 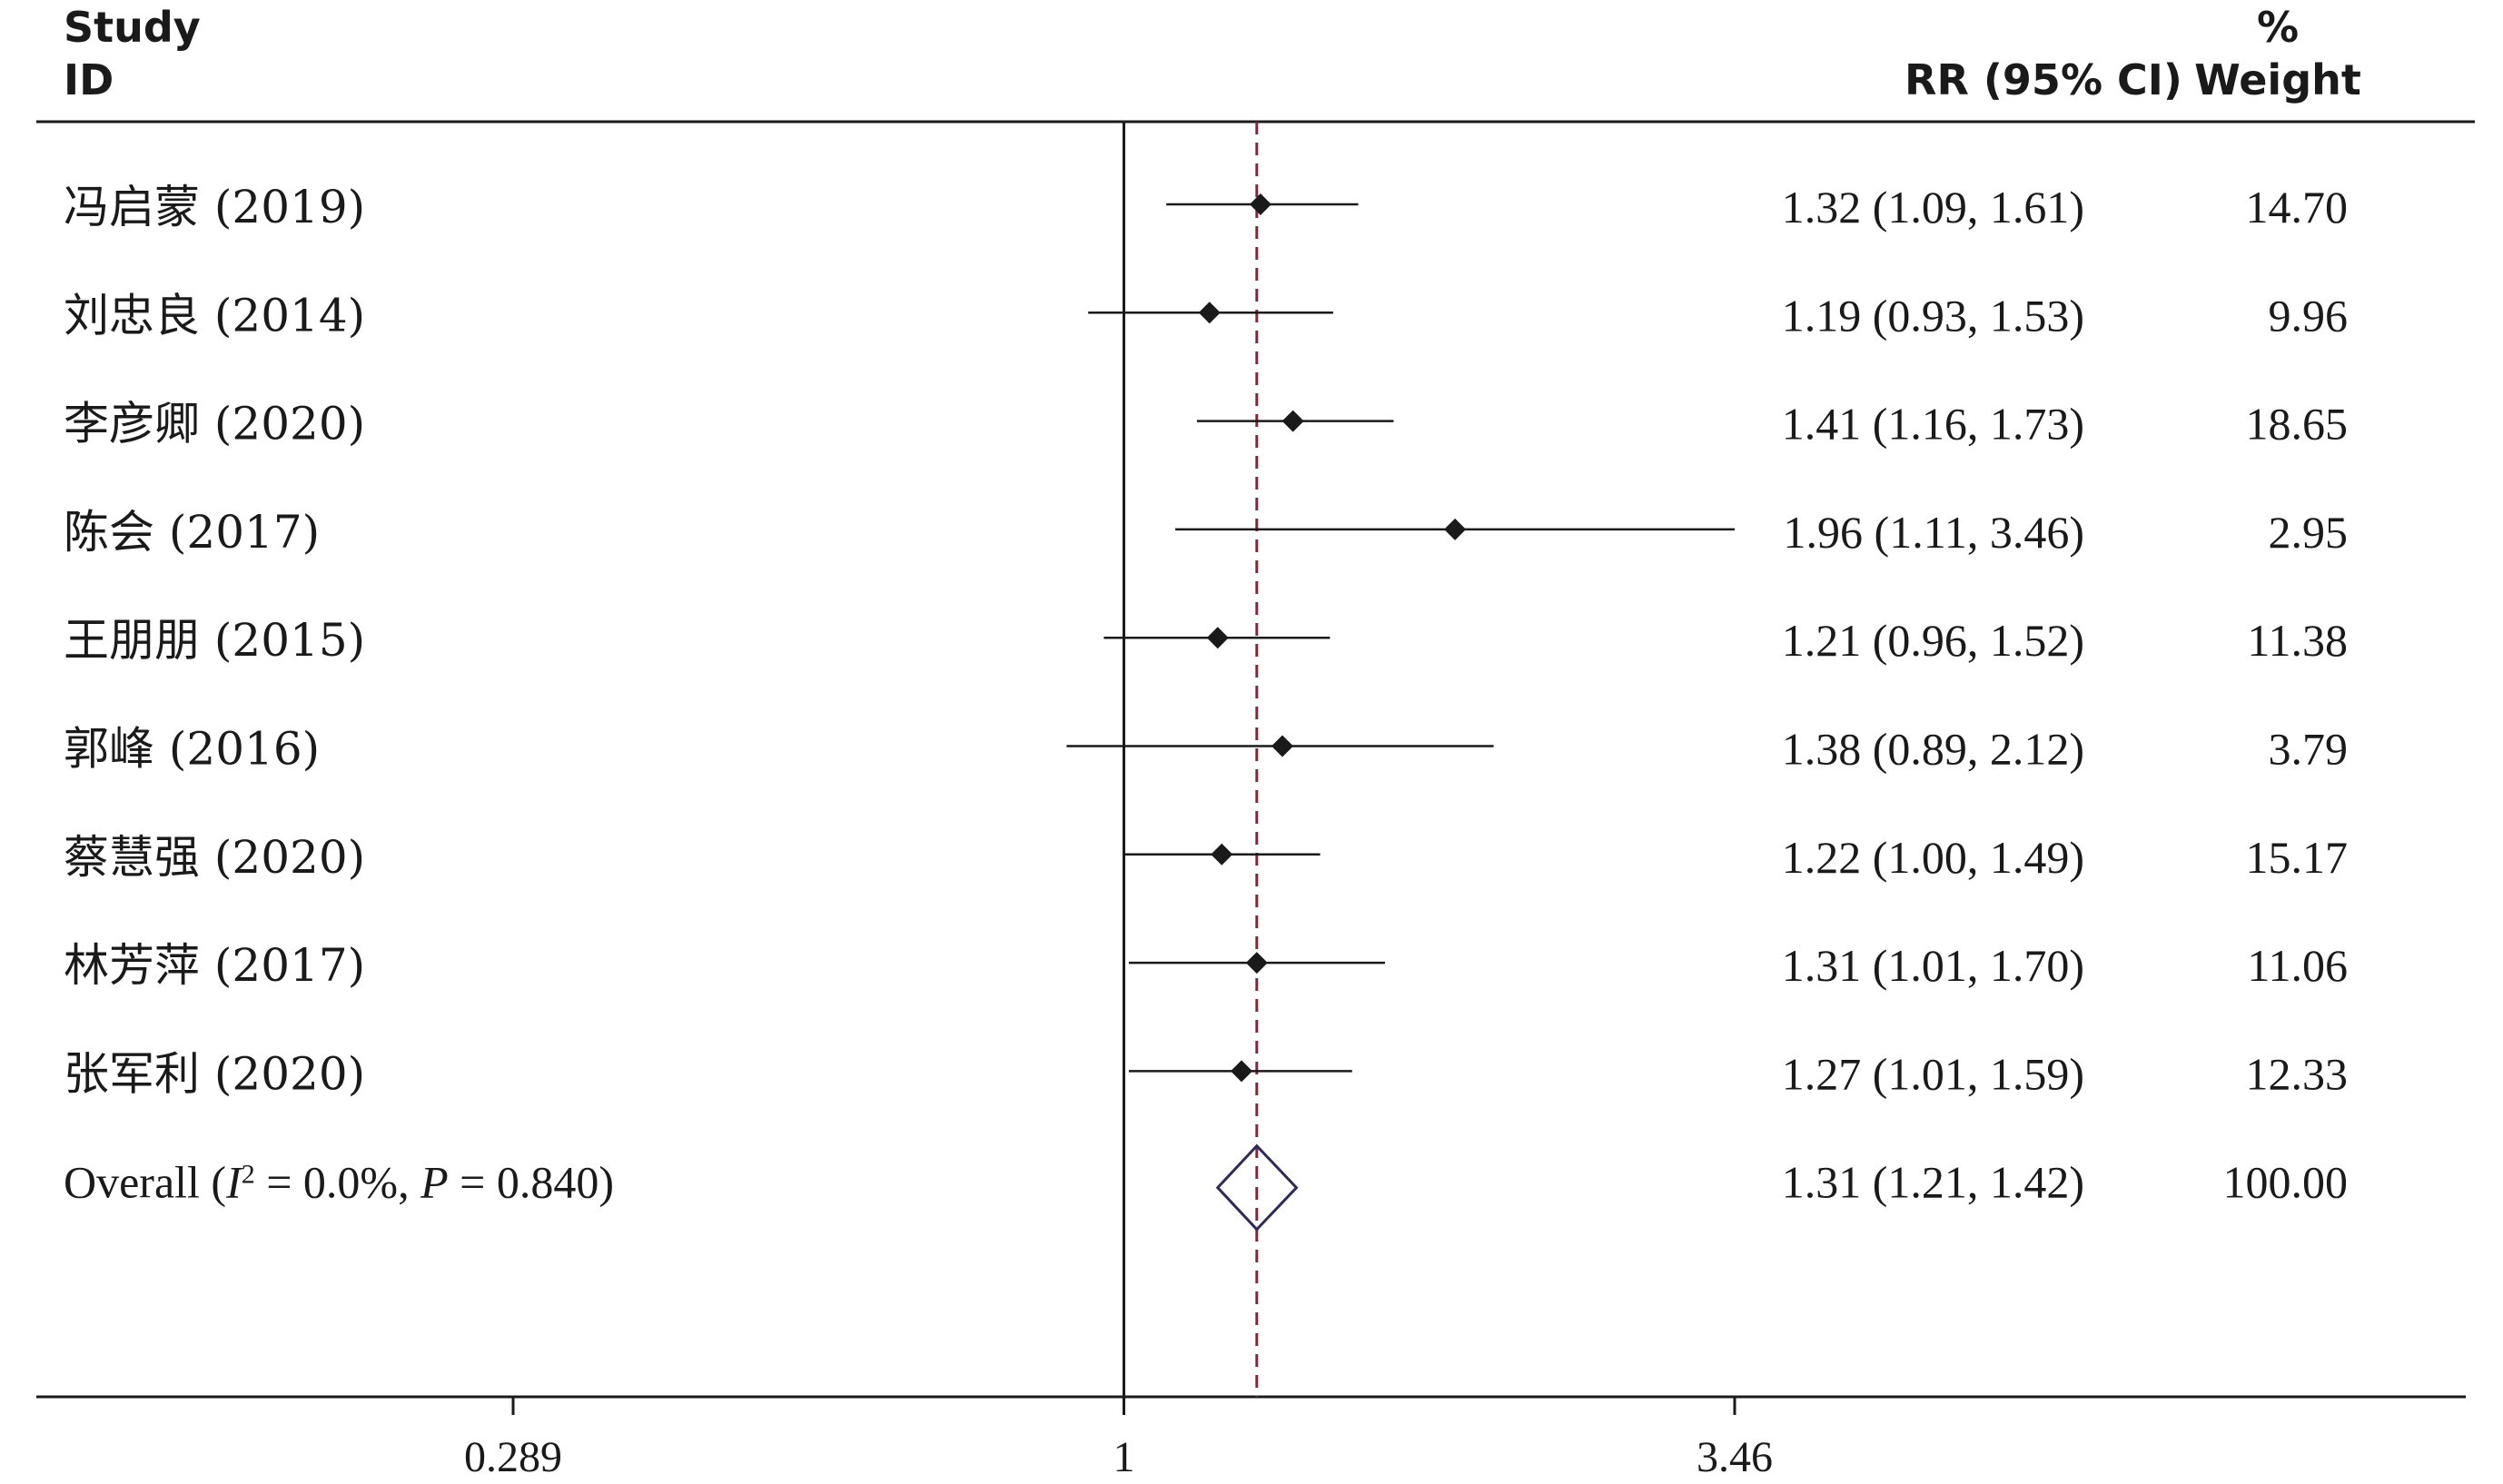 I want to click on weight-value: 14.70, so click(x=2297, y=207).